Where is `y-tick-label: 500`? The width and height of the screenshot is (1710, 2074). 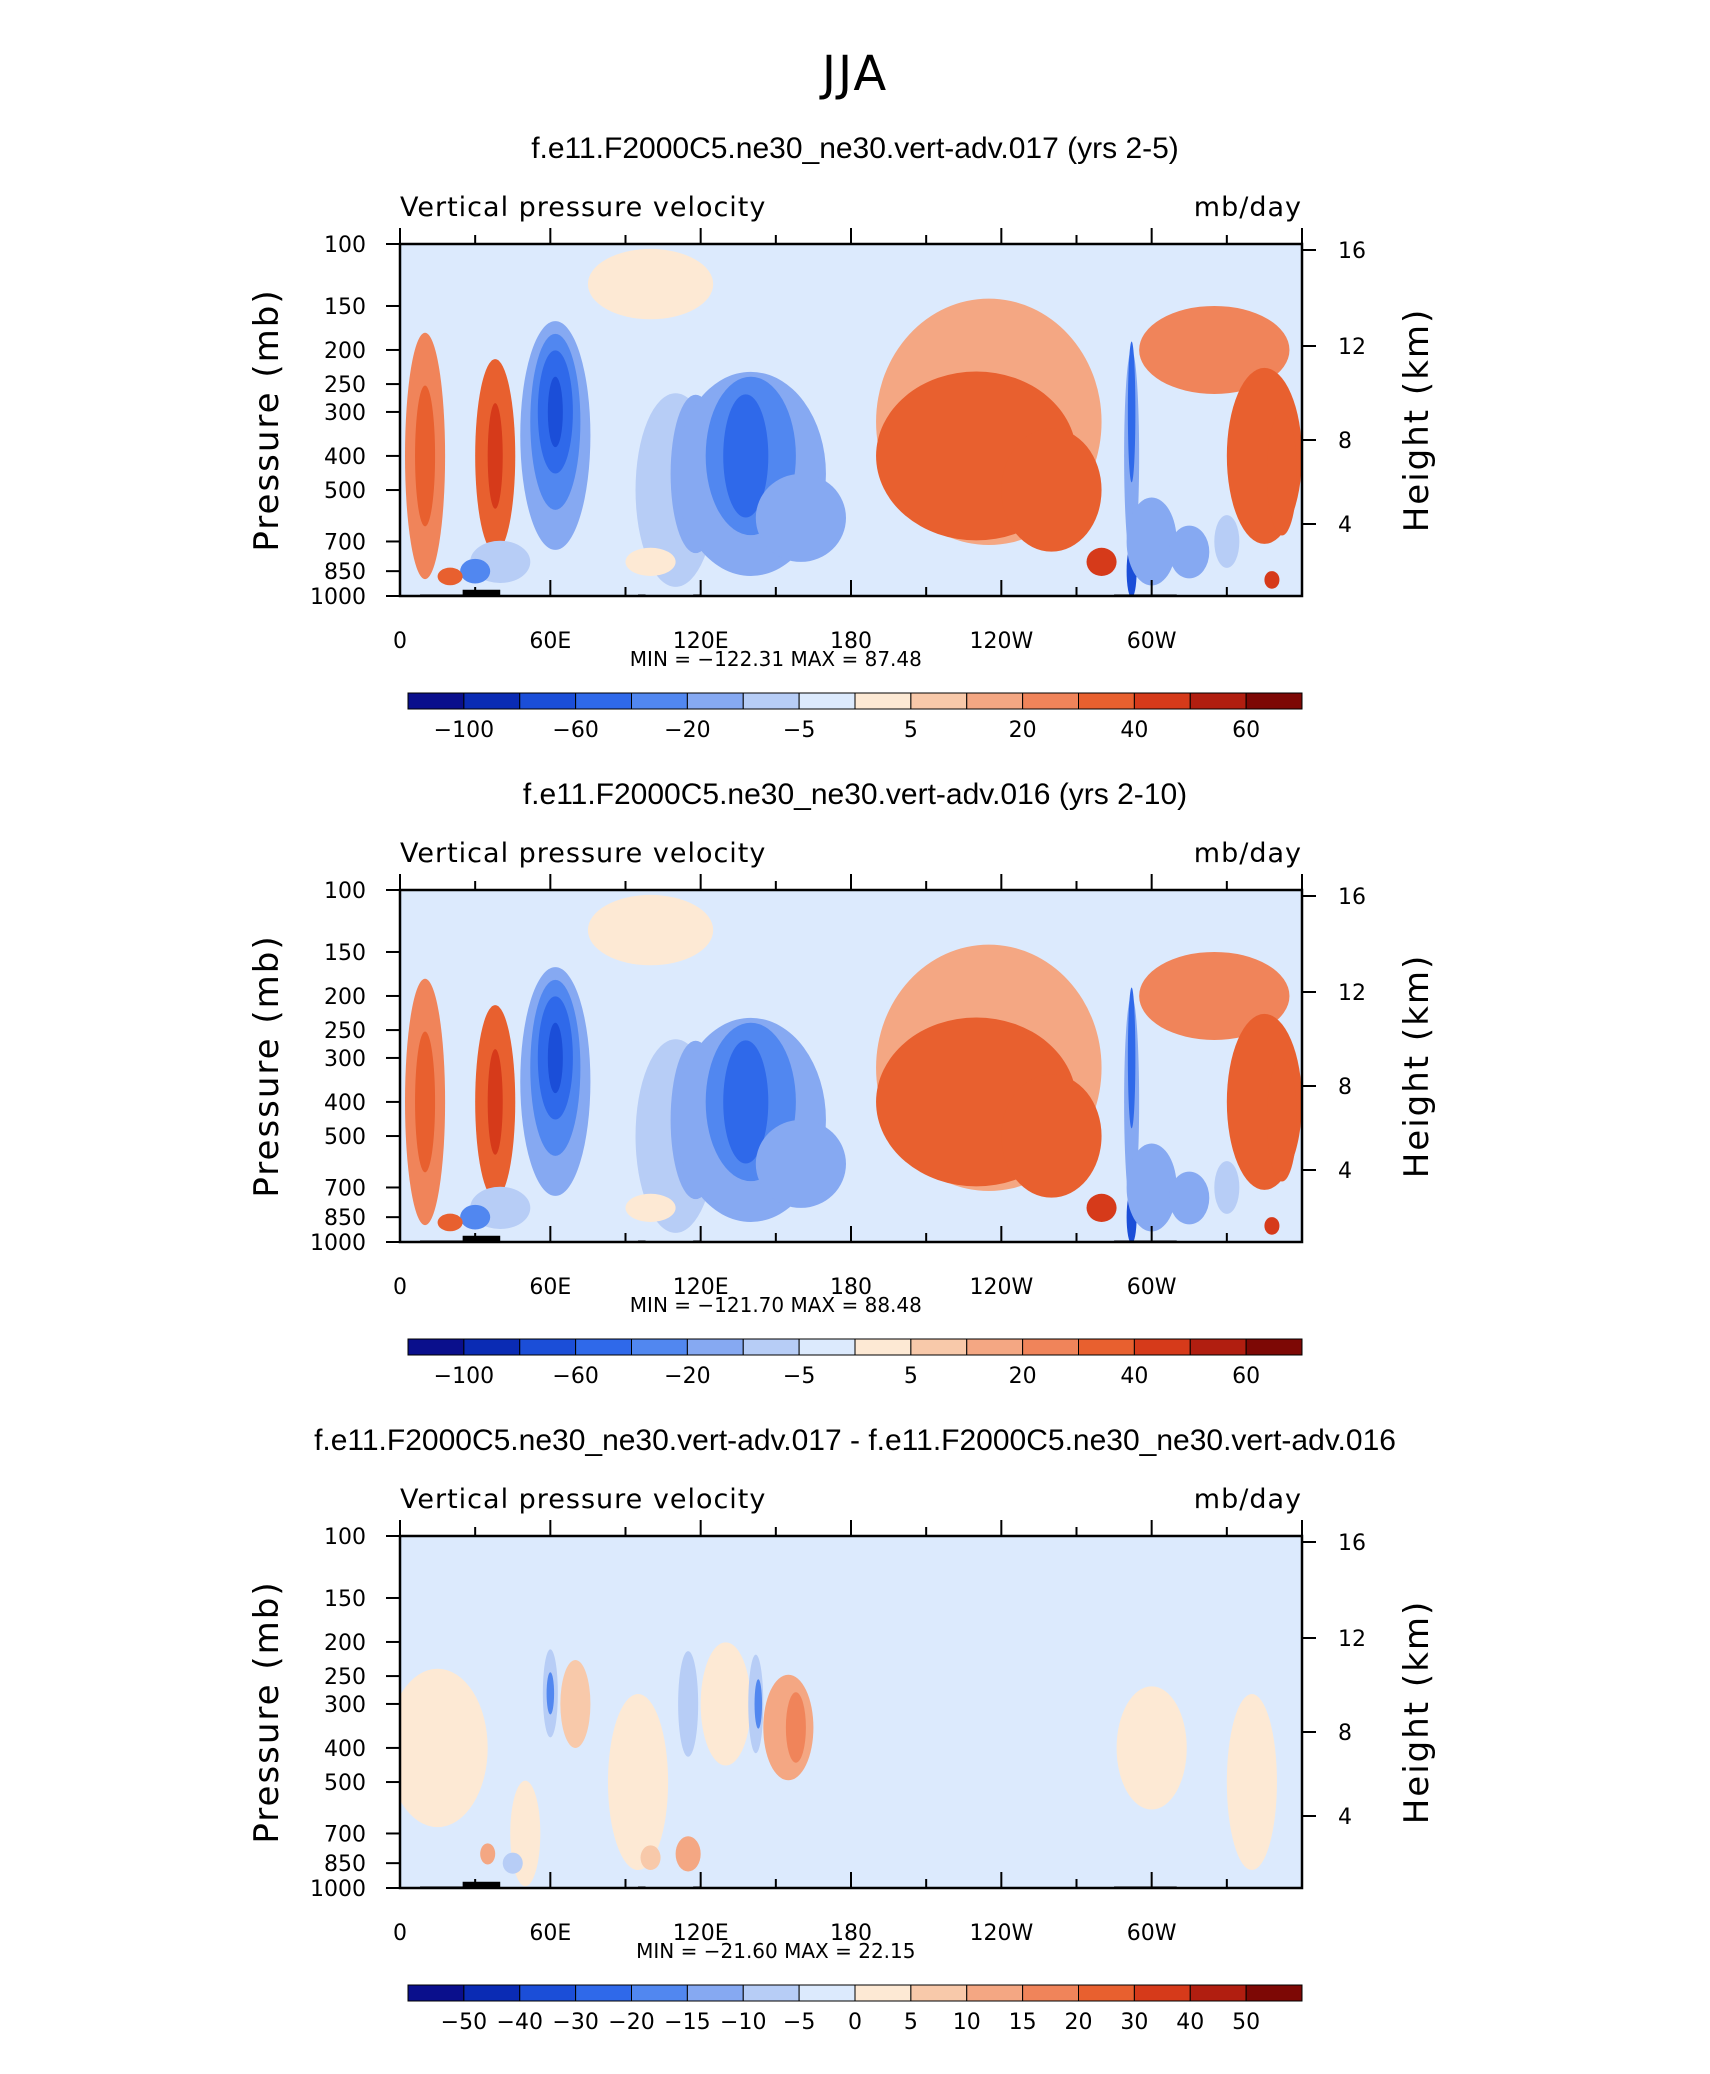 y-tick-label: 500 is located at coordinates (345, 491).